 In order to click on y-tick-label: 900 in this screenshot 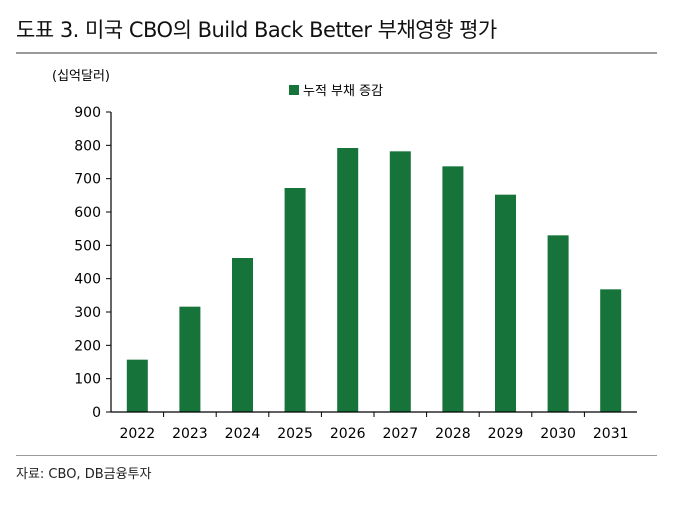, I will do `click(87, 113)`.